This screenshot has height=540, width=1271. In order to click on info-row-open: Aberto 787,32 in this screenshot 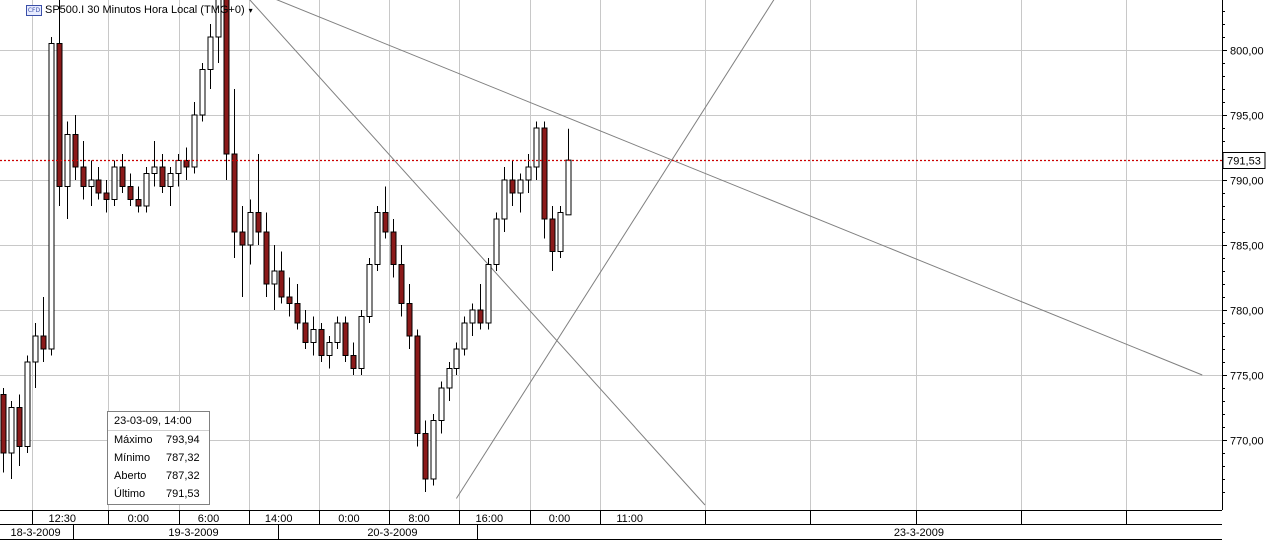, I will do `click(158, 476)`.